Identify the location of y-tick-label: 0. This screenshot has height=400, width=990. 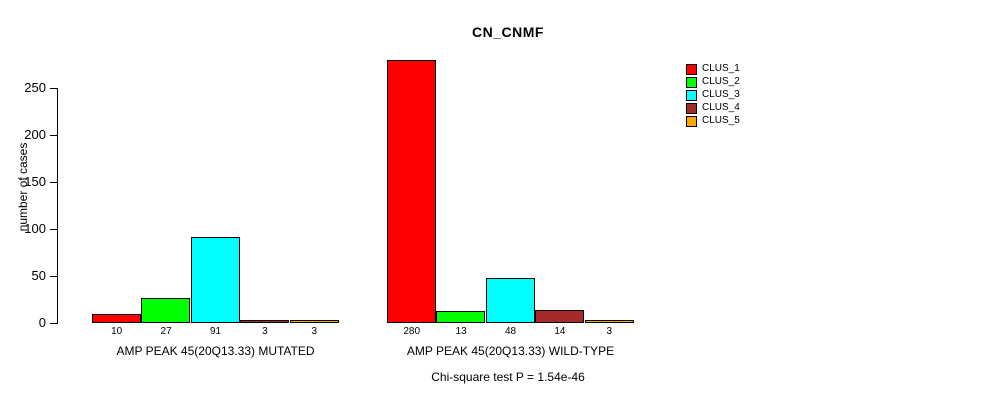
(42, 322).